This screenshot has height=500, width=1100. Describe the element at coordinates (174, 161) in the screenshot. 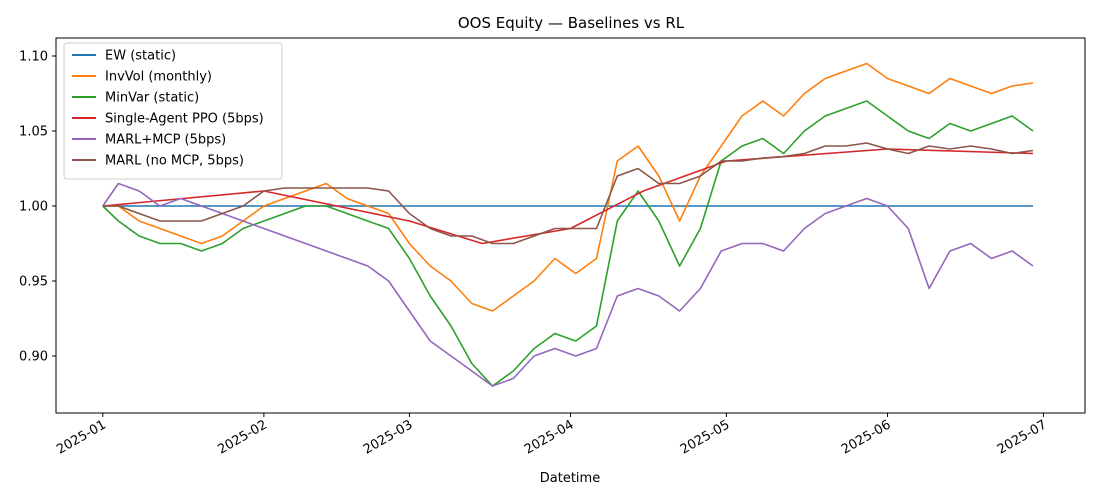

I see `legend-entry-label: MARL (no MCP, 5bps)` at that location.